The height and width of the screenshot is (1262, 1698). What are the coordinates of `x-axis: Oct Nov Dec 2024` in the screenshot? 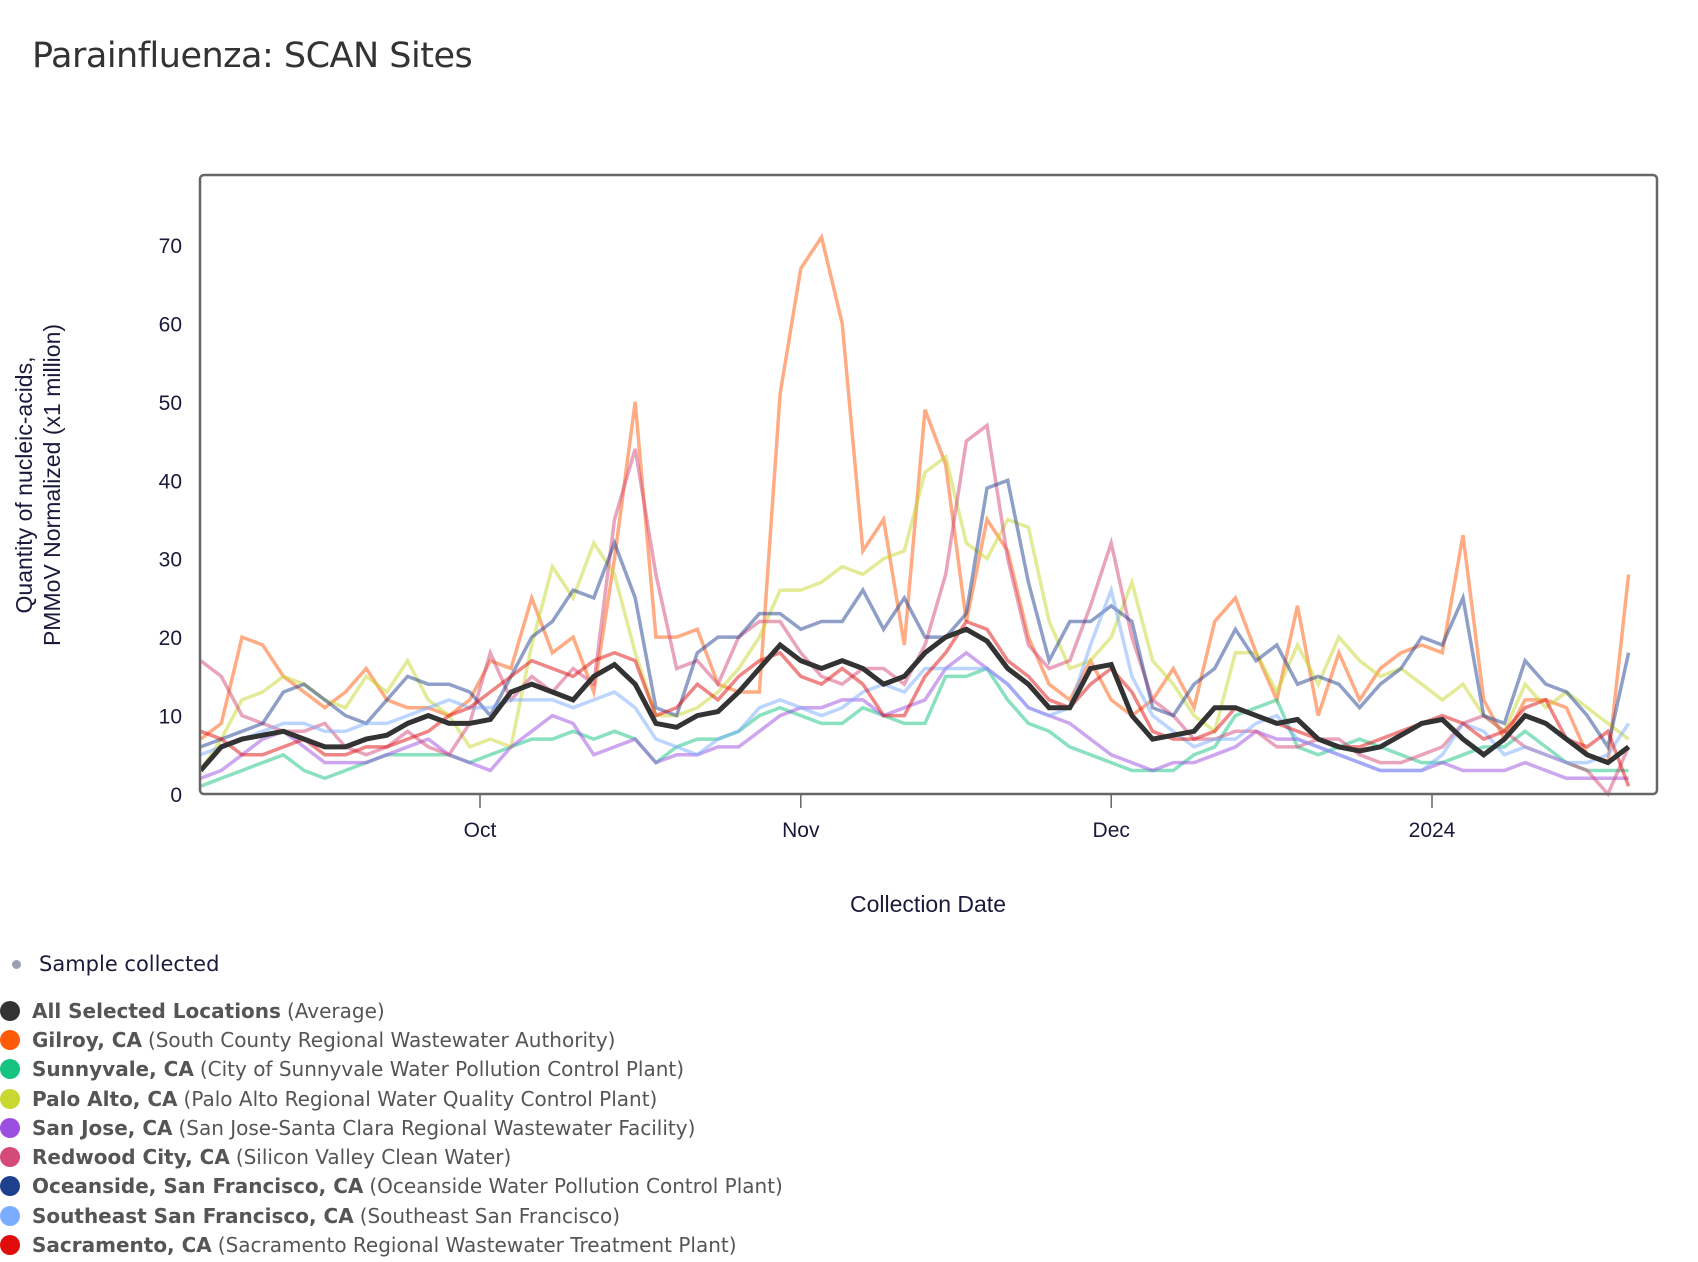 It's located at (960, 818).